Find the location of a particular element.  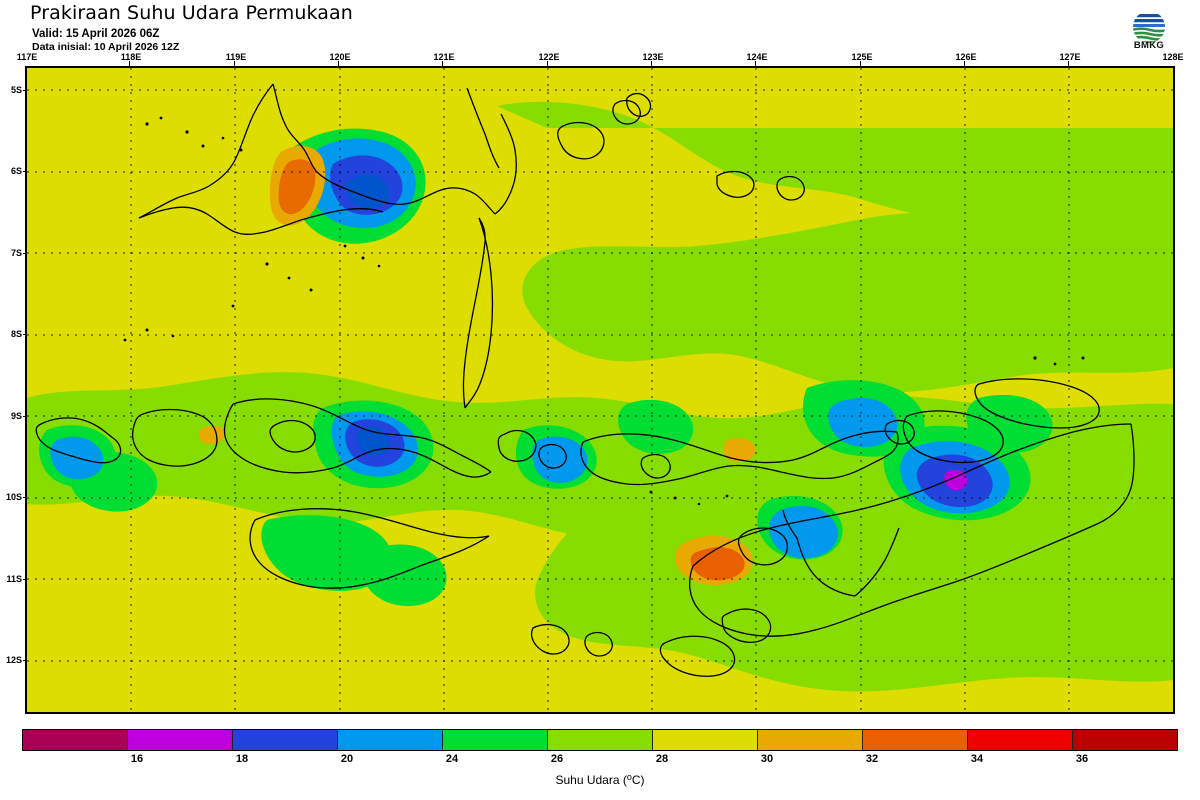

y-tick-label: 11S is located at coordinates (14, 579).